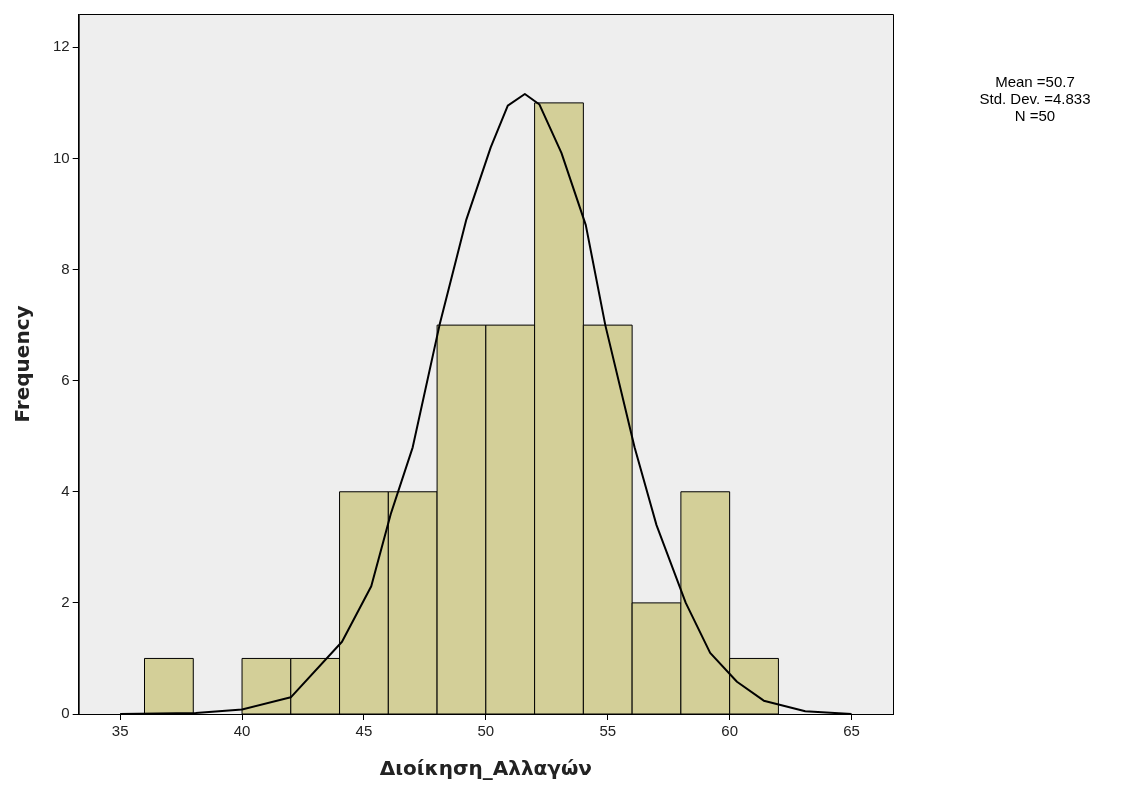  What do you see at coordinates (242, 731) in the screenshot?
I see `x-tick-label: 40` at bounding box center [242, 731].